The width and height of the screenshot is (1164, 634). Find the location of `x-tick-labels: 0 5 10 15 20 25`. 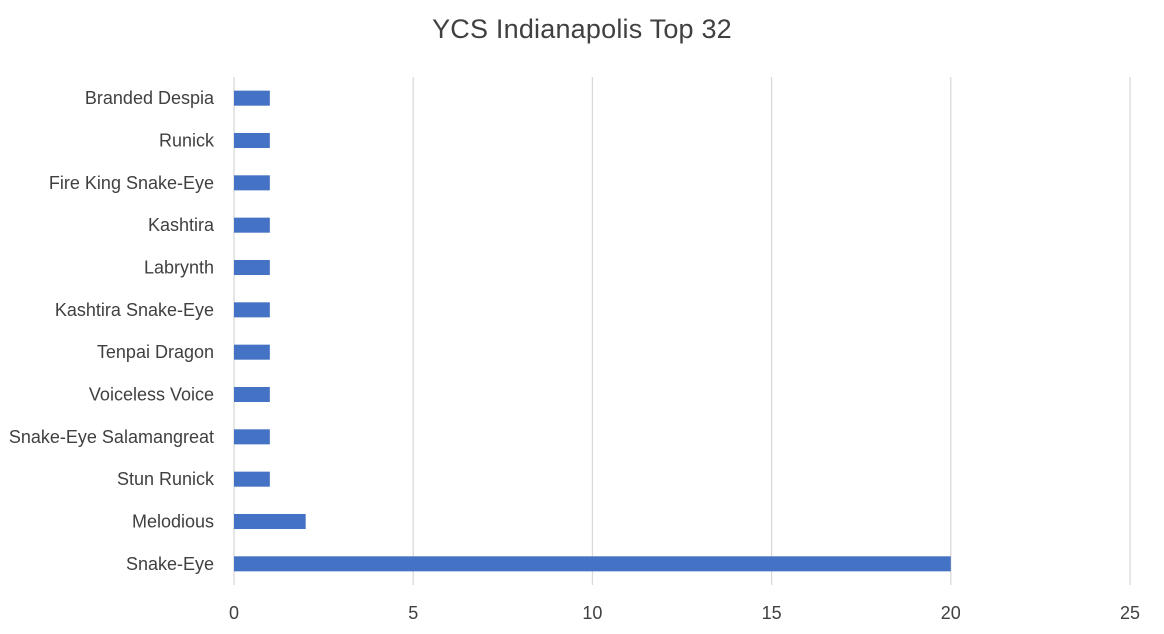

x-tick-labels: 0 5 10 15 20 25 is located at coordinates (684, 613).